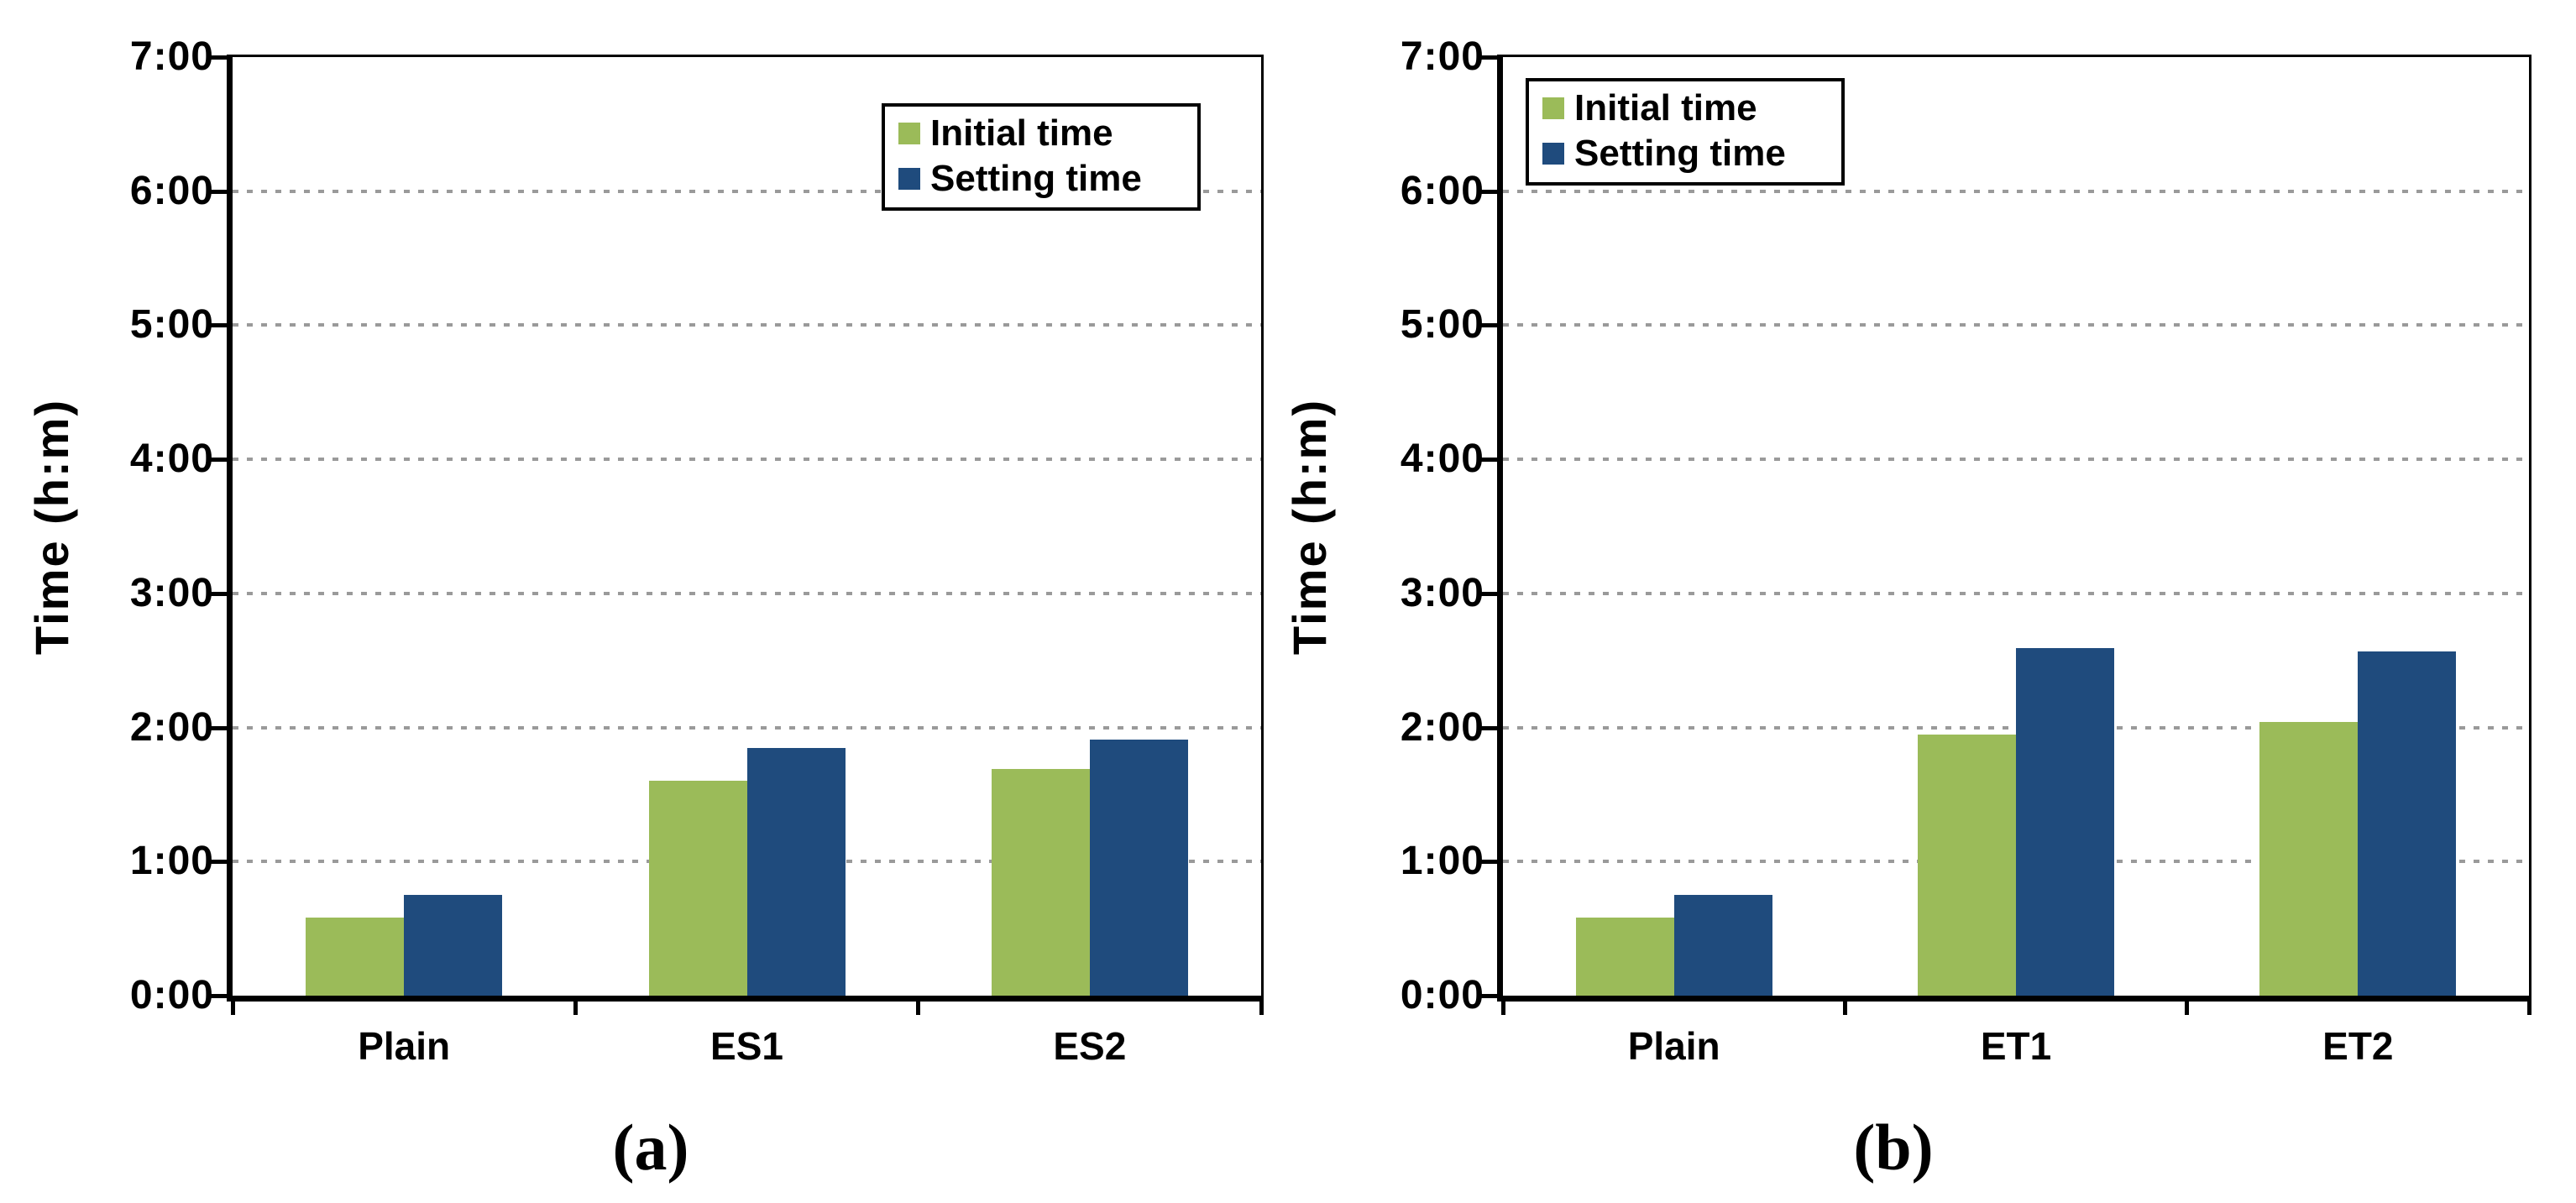 Image resolution: width=2576 pixels, height=1203 pixels. Describe the element at coordinates (746, 1046) in the screenshot. I see `category-label-ES1: ES1` at that location.